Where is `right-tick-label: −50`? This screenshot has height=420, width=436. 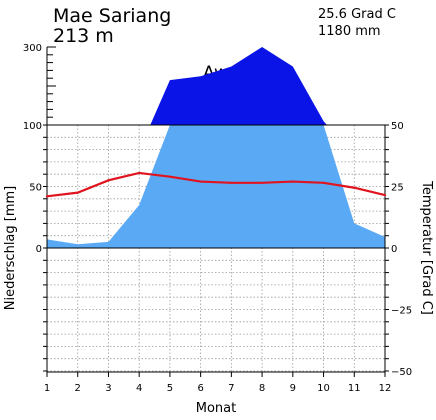
right-tick-label: −50 is located at coordinates (401, 372).